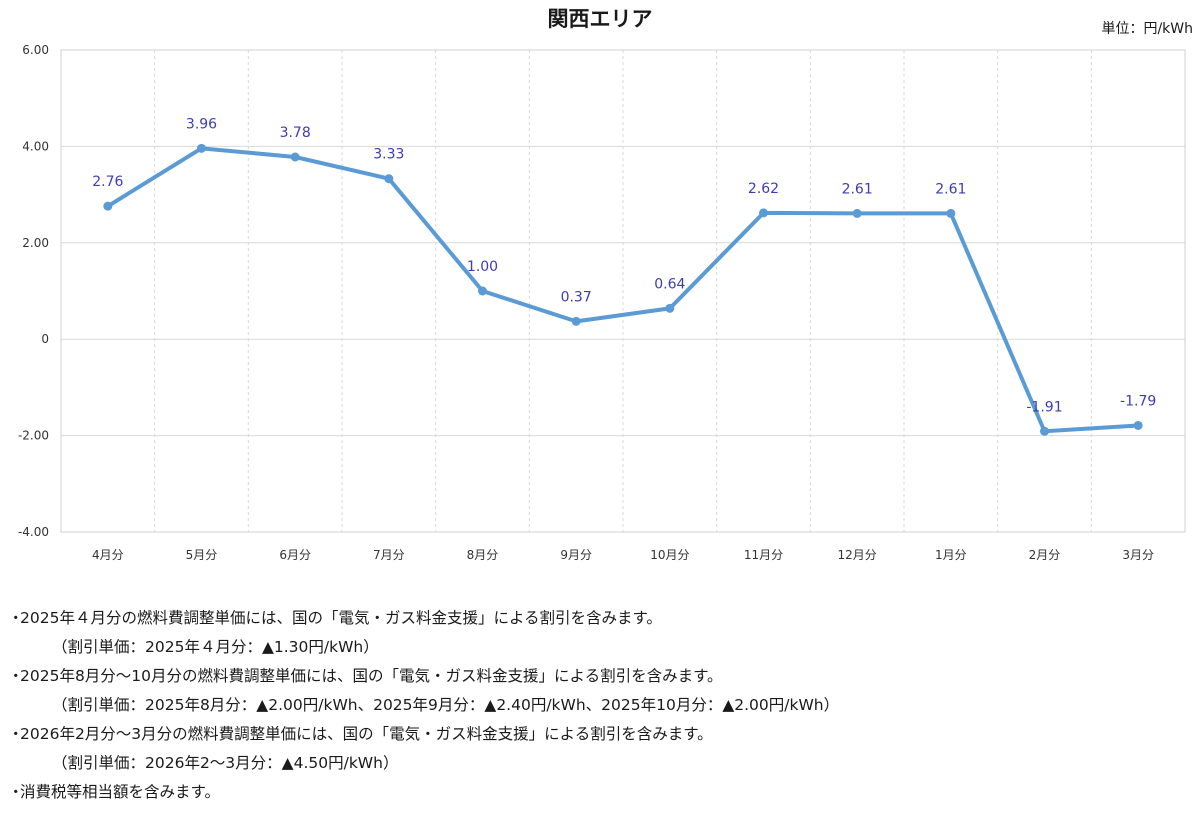 Image resolution: width=1200 pixels, height=831 pixels. I want to click on note-text: （割引単価：2026年2～3月分：▲4.50円/kWh）, so click(225, 763).